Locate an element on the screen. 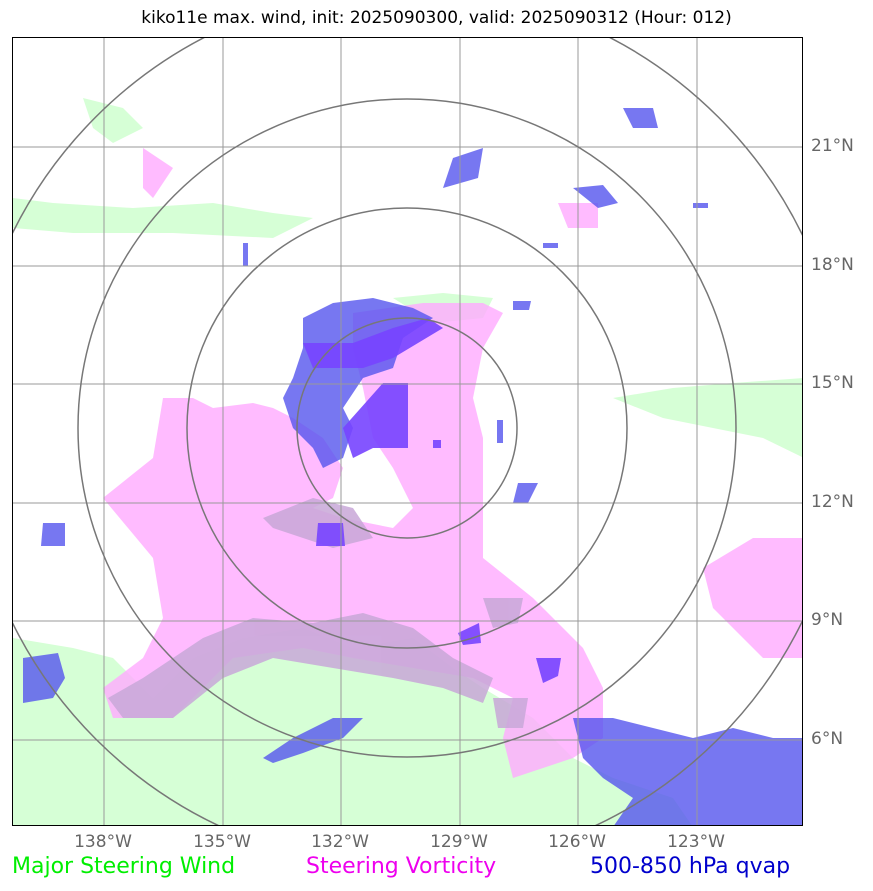  lon-tick-123w: 123°W is located at coordinates (696, 842).